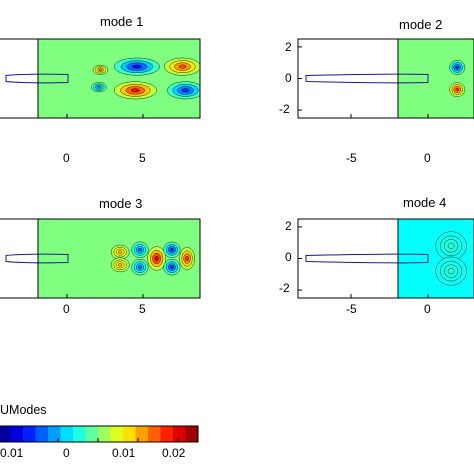  I want to click on mode3-panel, so click(100, 258).